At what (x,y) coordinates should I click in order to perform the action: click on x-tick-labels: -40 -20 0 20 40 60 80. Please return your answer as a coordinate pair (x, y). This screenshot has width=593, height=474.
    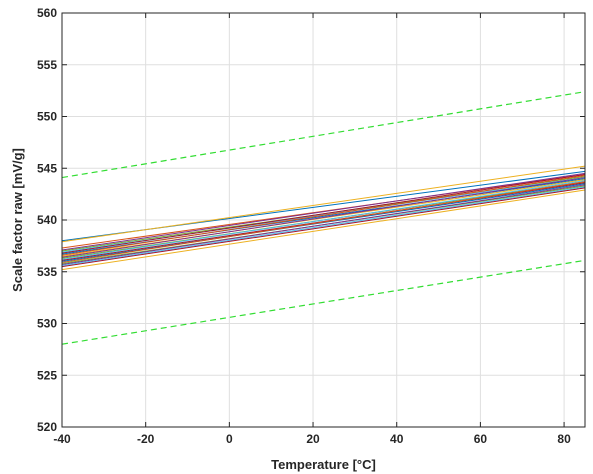
    Looking at the image, I should click on (312, 439).